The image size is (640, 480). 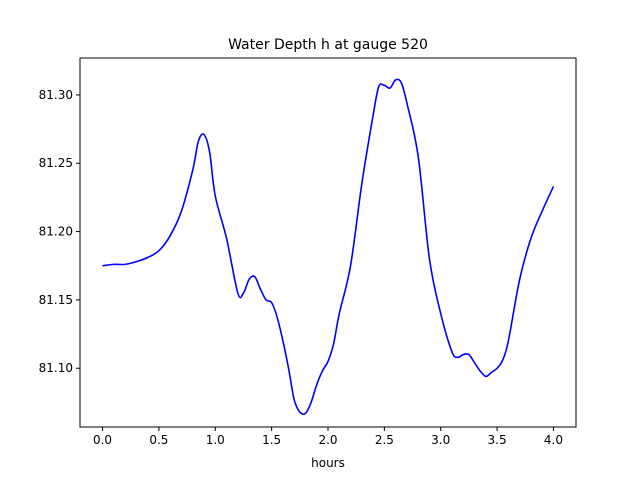 I want to click on x-tick-label: 0.0, so click(x=102, y=440).